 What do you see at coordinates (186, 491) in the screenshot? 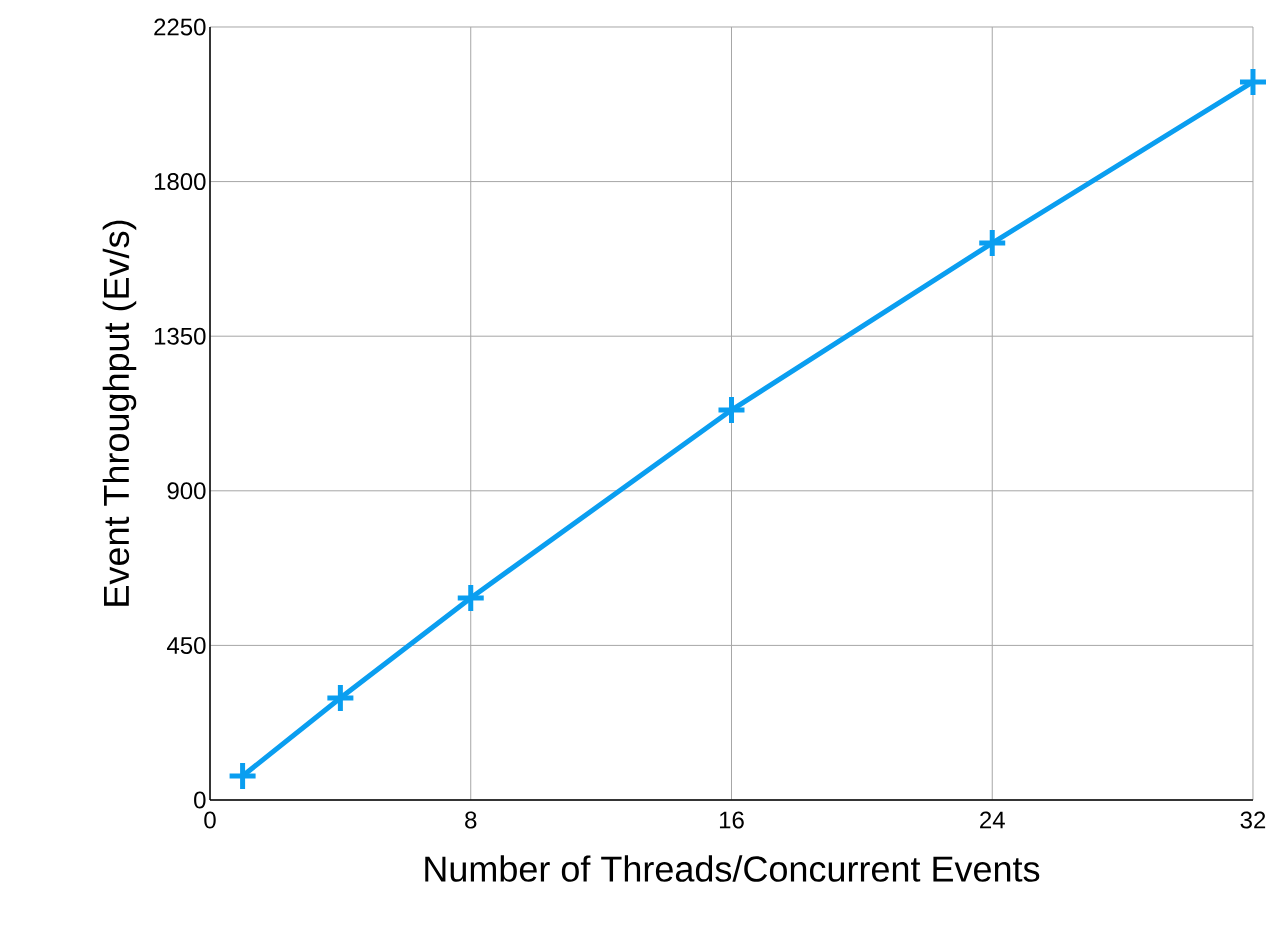
I see `y-tick-label: 900` at bounding box center [186, 491].